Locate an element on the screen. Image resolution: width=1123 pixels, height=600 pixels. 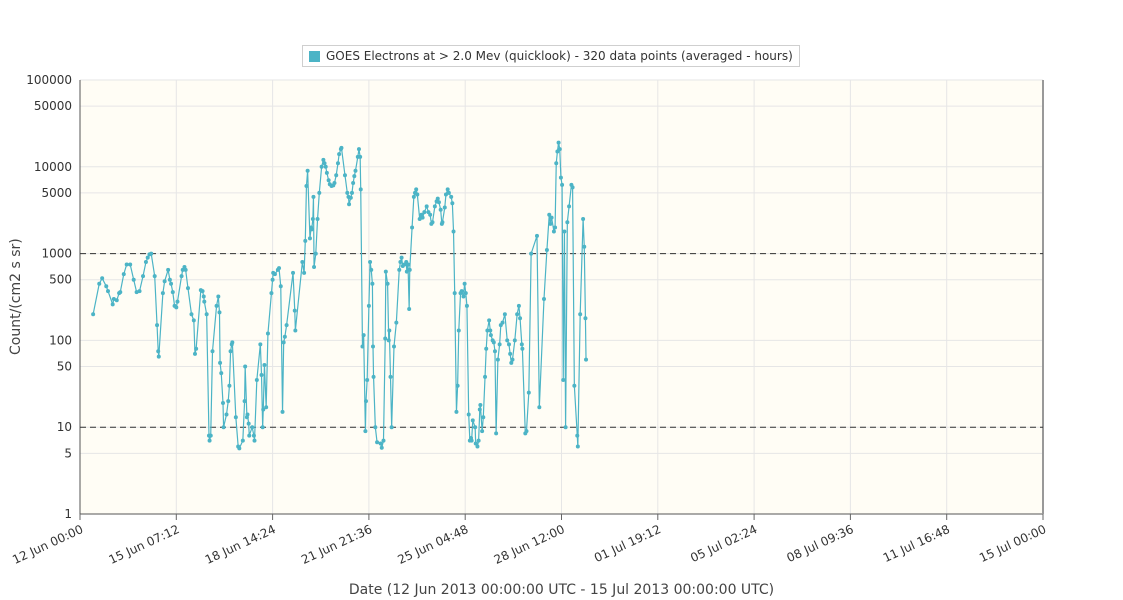
y-tick-label: 100000 is located at coordinates (49, 80).